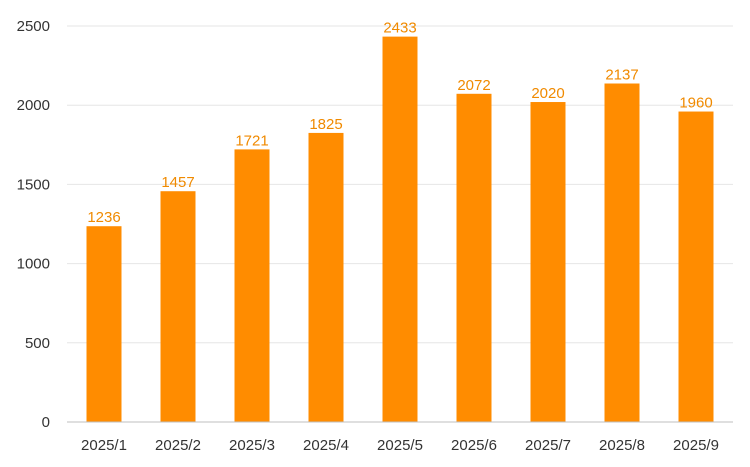 The width and height of the screenshot is (750, 467). I want to click on data-label: 1721, so click(251, 140).